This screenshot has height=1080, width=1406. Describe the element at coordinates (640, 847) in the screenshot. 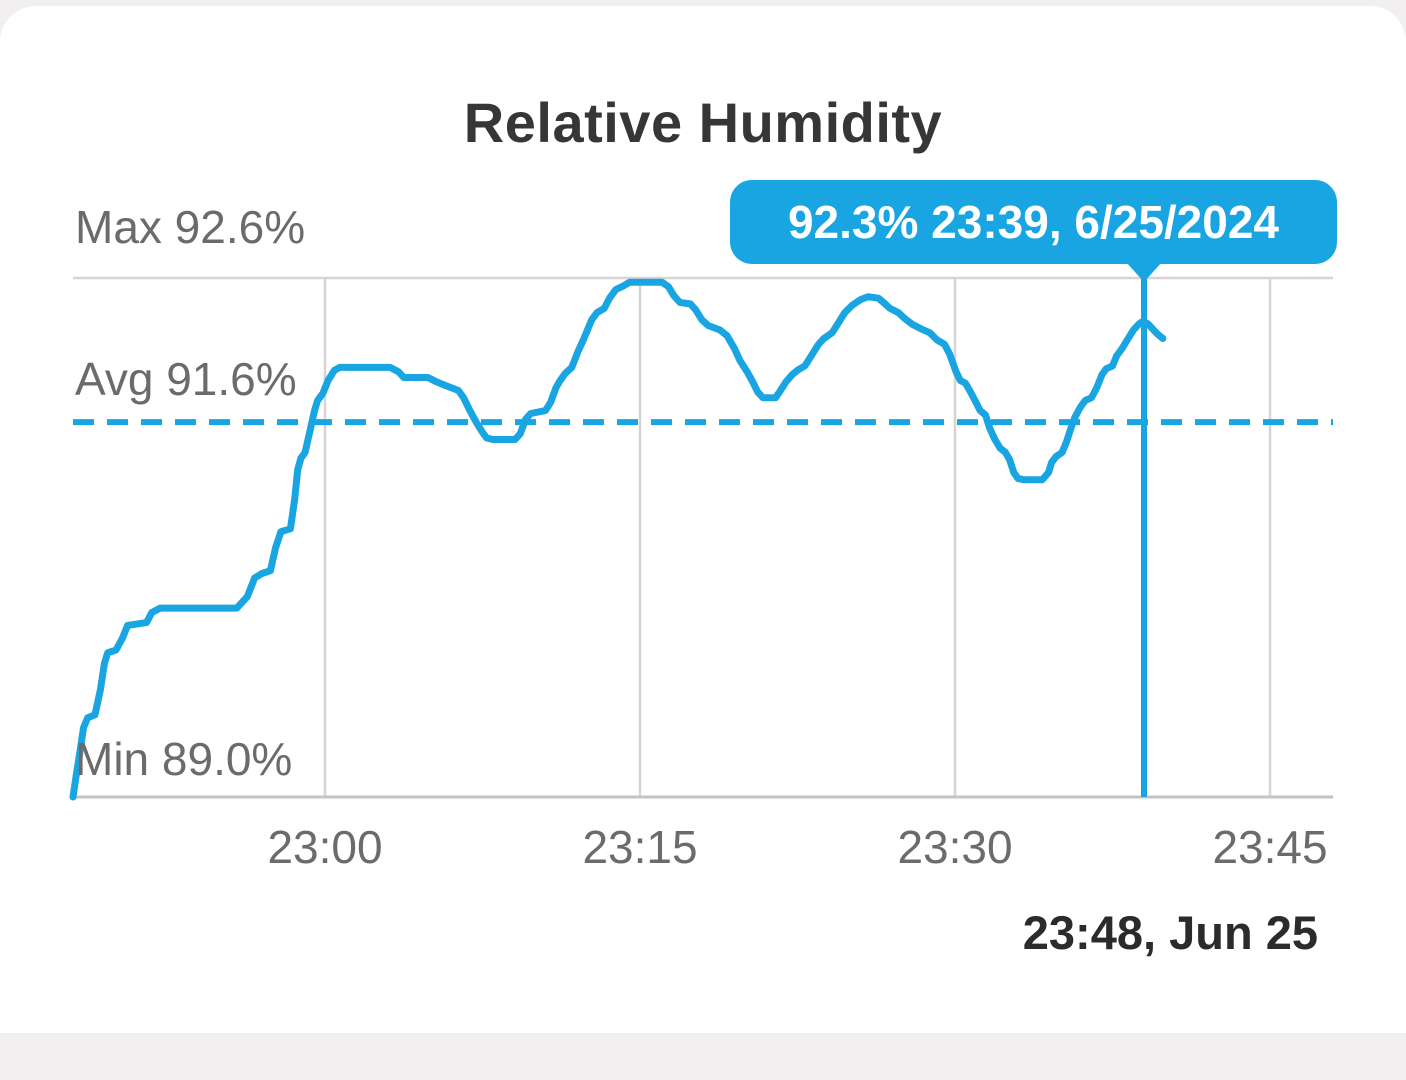

I see `x-axis-tick-2315: 23:15` at that location.